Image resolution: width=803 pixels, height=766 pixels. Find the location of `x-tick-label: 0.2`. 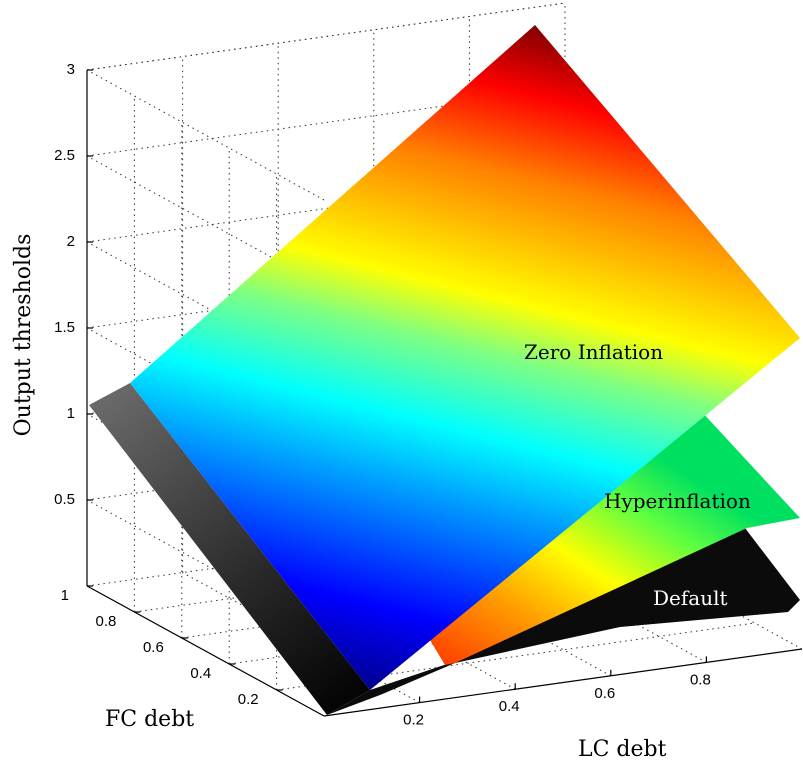

x-tick-label: 0.2 is located at coordinates (413, 720).